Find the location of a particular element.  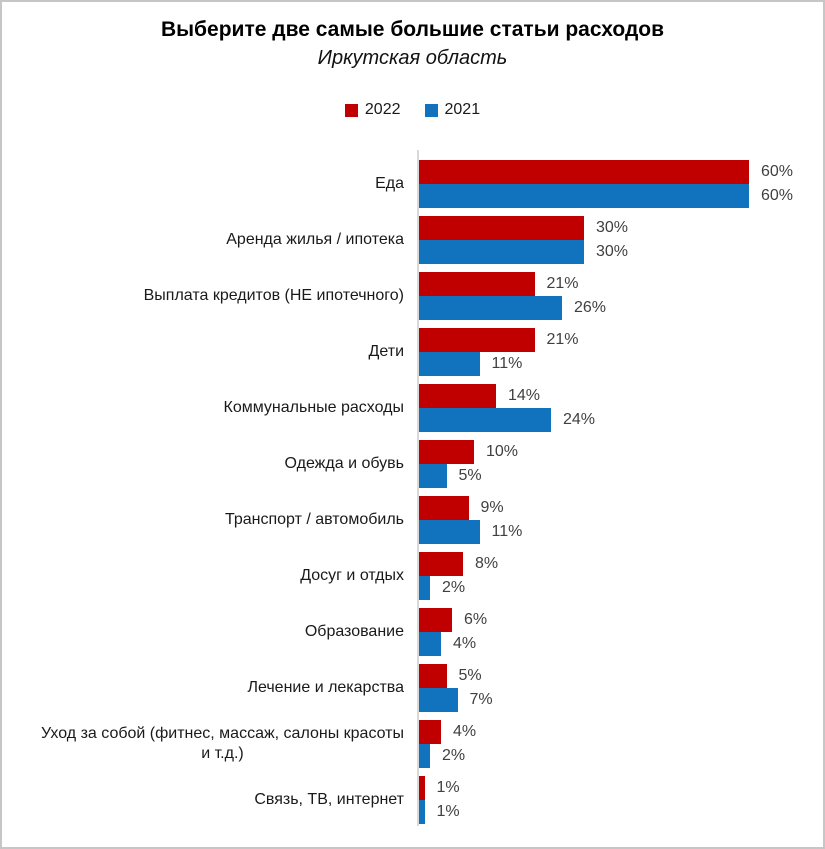

bar-group: 21% 26% is located at coordinates (511, 296).